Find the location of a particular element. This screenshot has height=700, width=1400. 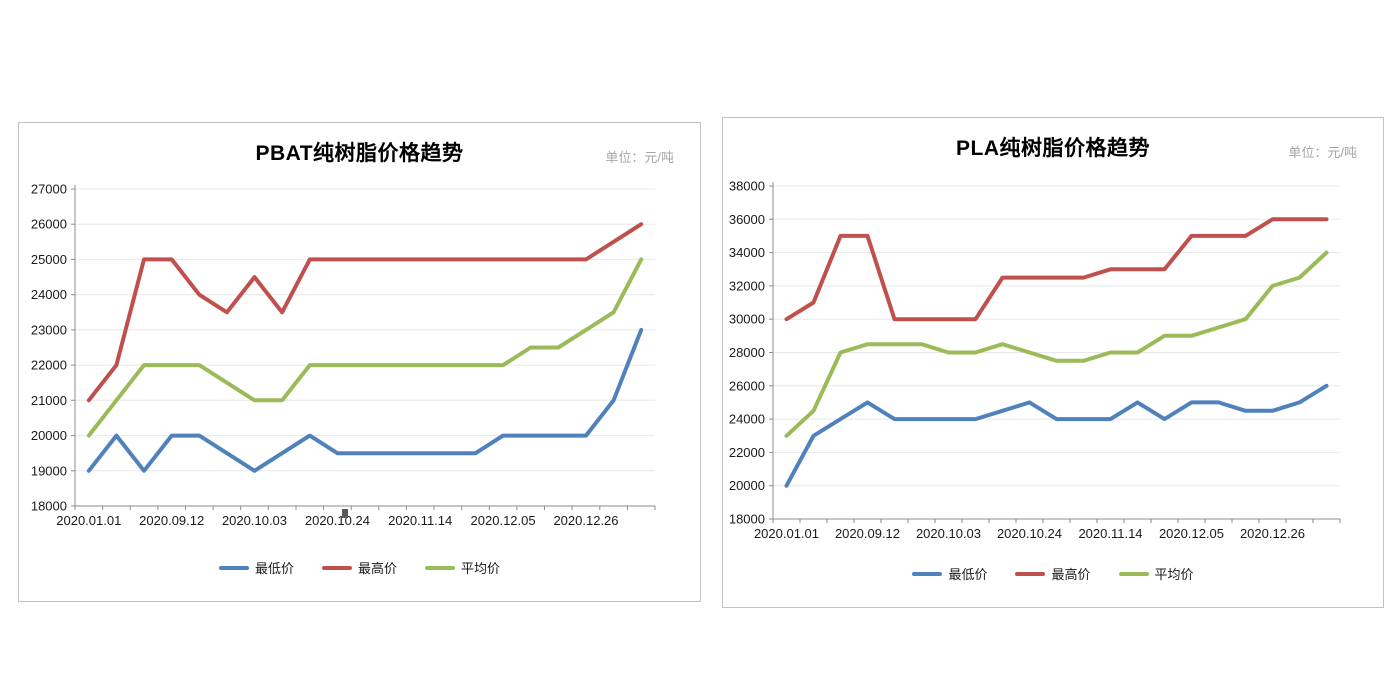

svg-text: 25000 is located at coordinates (49, 259).